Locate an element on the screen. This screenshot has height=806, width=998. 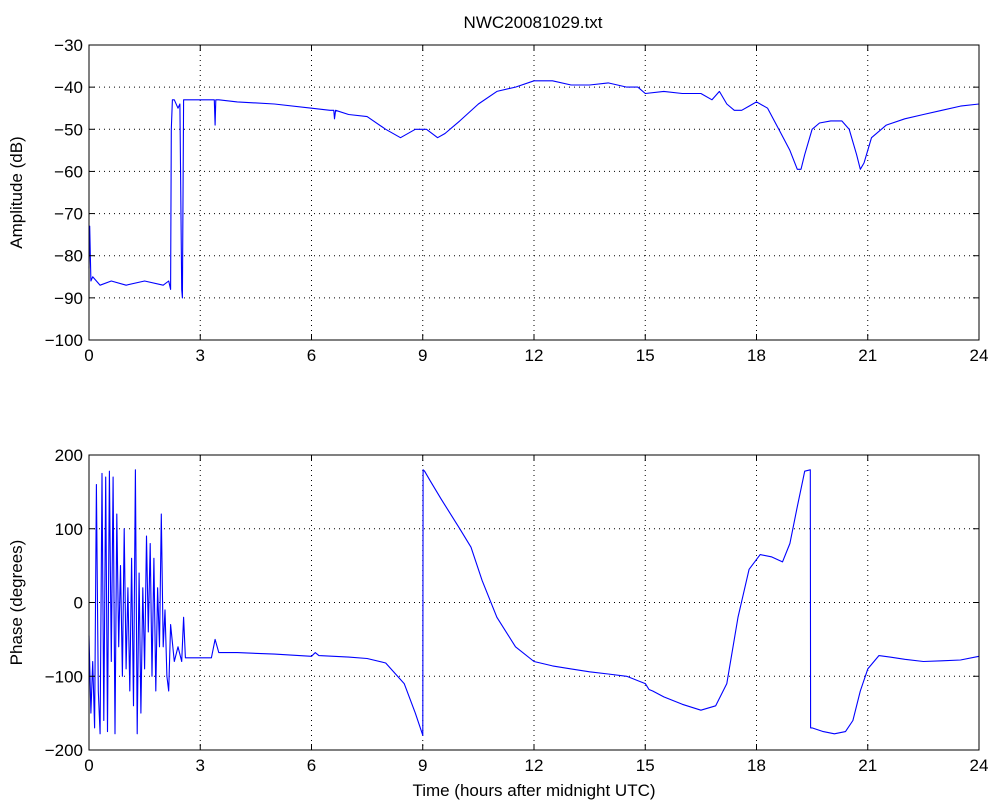
y-tick-label: −50 is located at coordinates (68, 129).